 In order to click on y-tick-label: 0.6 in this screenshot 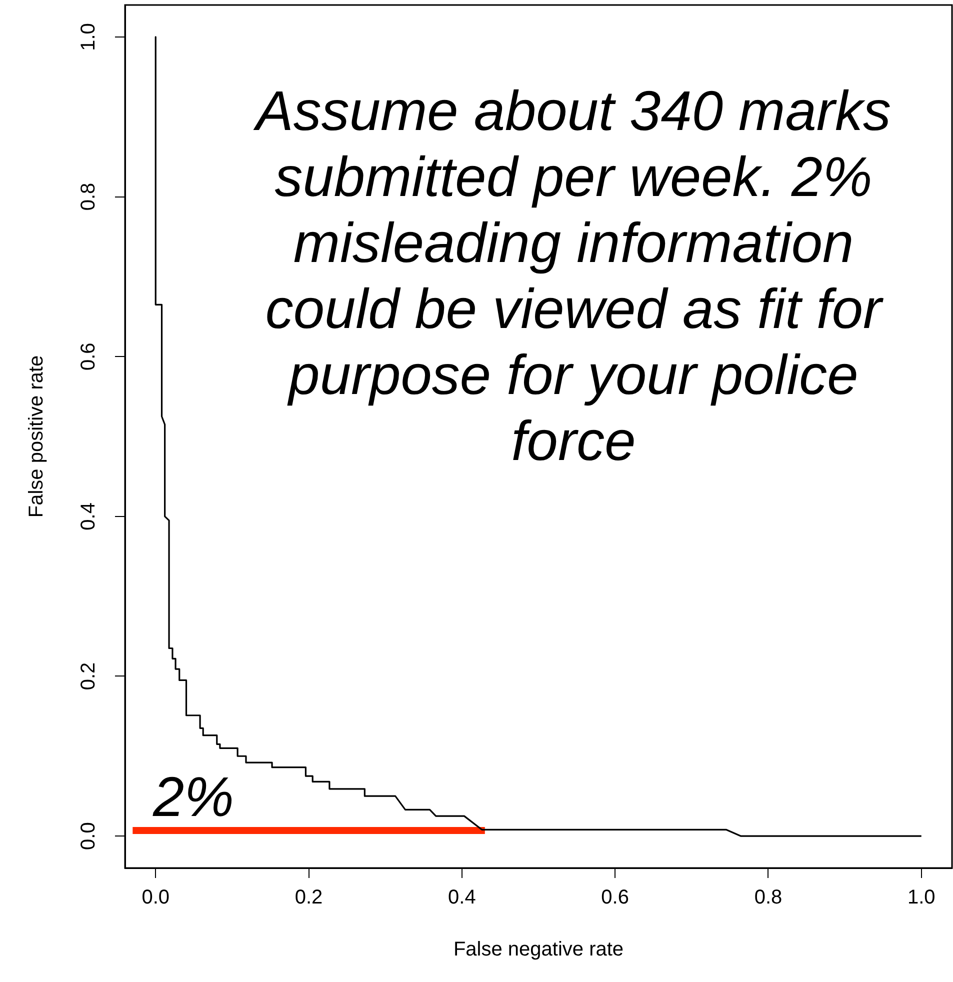, I will do `click(89, 356)`.